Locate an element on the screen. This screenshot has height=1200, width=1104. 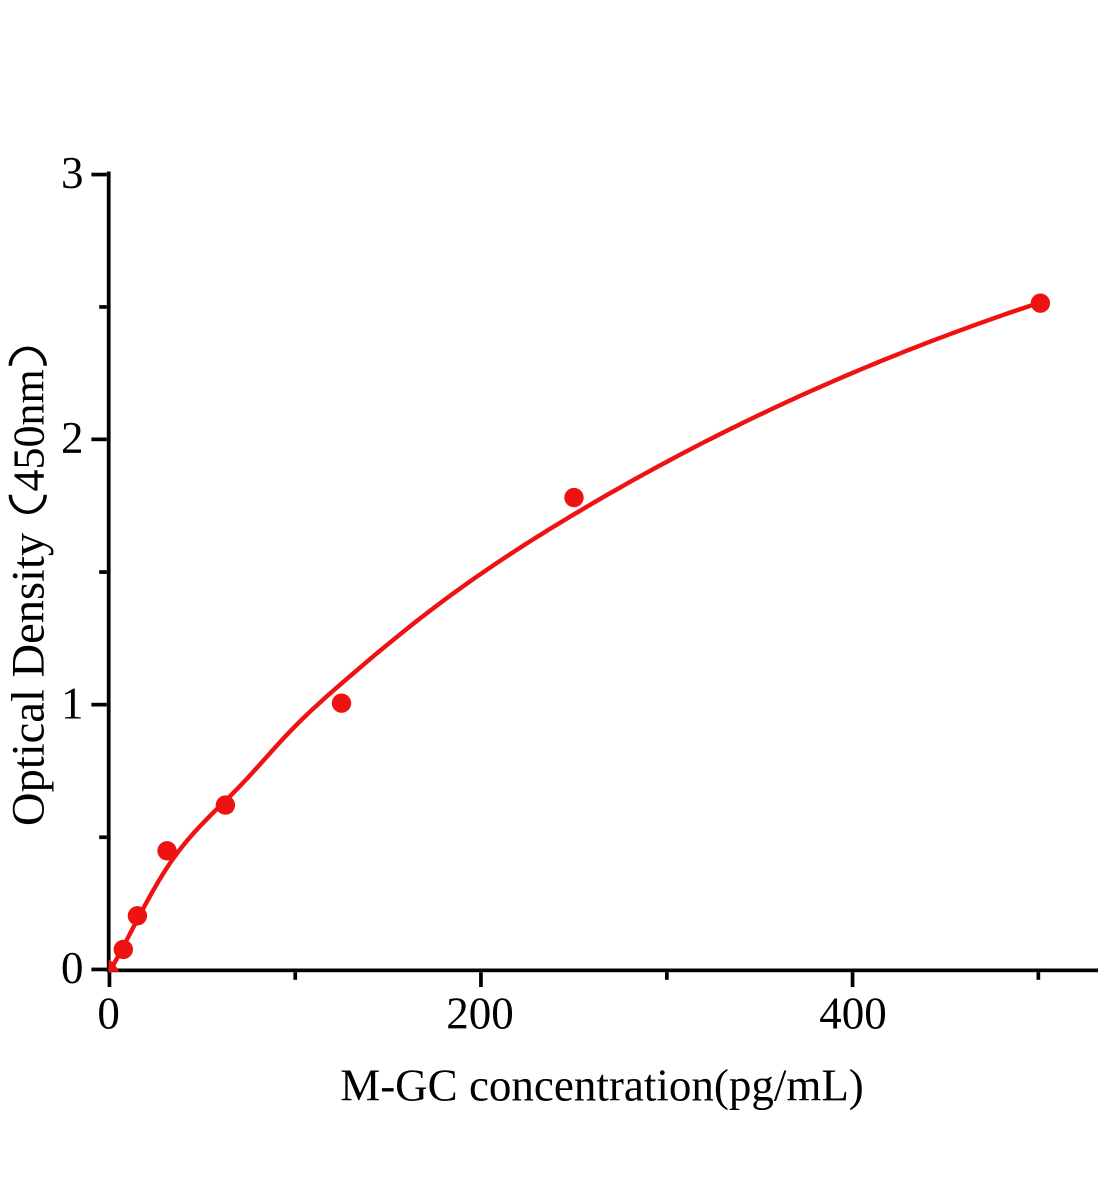
svg-text: 400 is located at coordinates (853, 1014).